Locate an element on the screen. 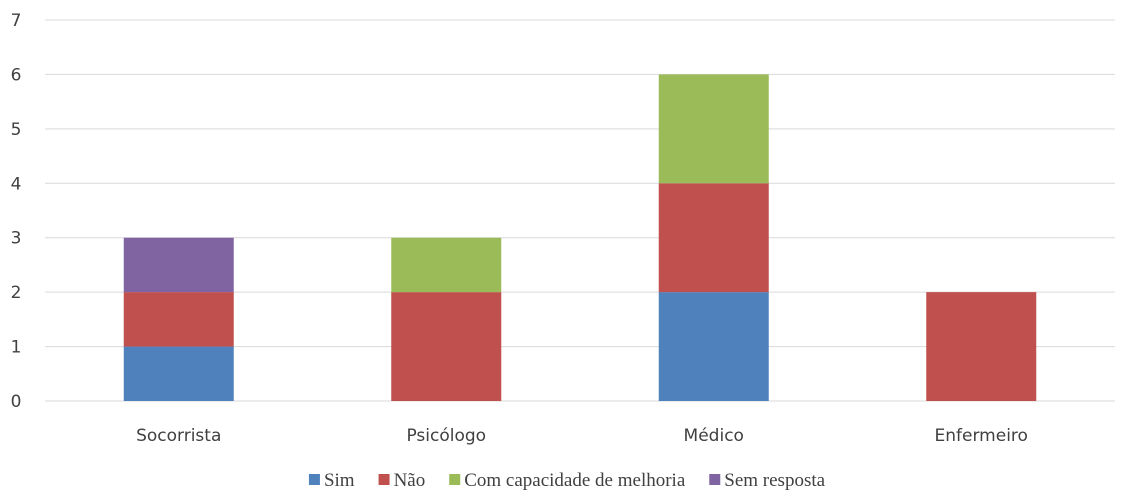  legend-item: Com capacidade de melhoria is located at coordinates (567, 480).